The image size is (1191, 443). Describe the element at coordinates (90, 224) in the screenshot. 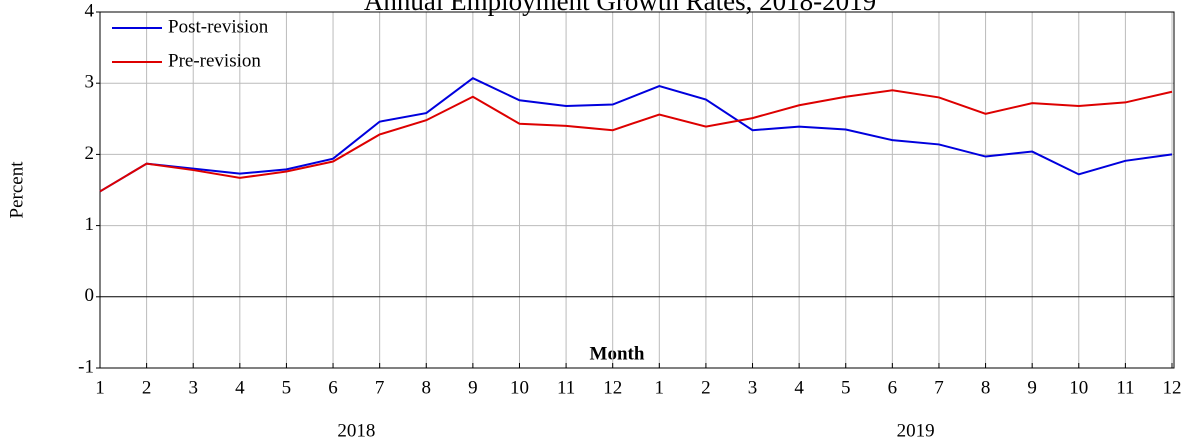

I see `y-tick-label: 1` at that location.